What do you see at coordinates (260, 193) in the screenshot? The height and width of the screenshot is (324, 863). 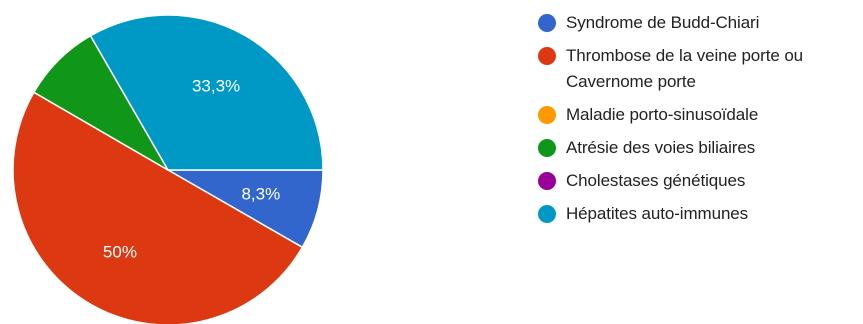 I see `pie-slice-label-0: 8,3%` at bounding box center [260, 193].